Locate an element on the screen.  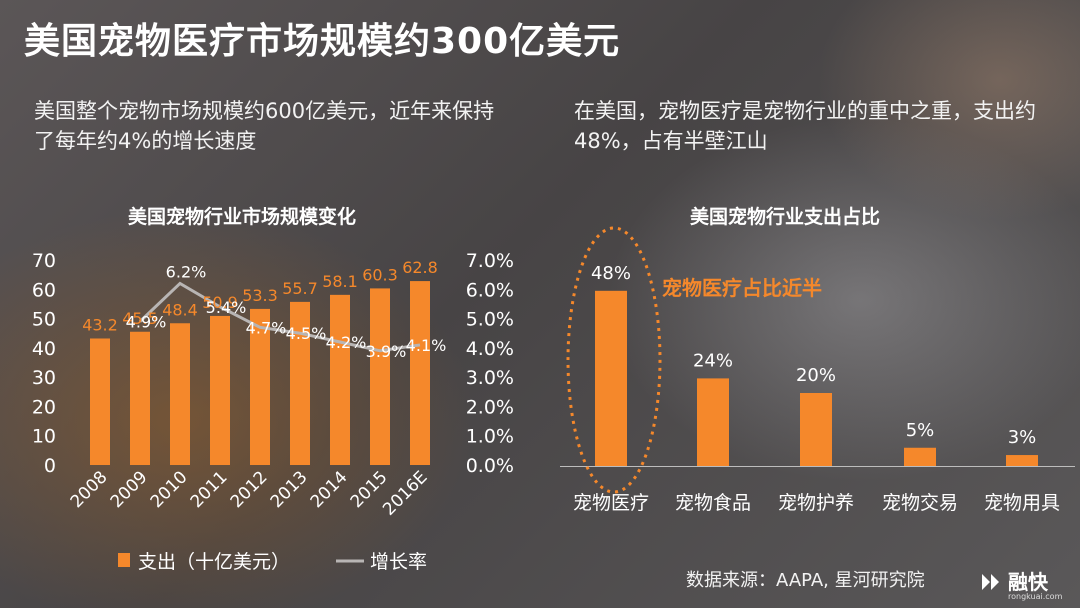
chart1-title: 美国宠物行业市场规模变化 is located at coordinates (242, 217).